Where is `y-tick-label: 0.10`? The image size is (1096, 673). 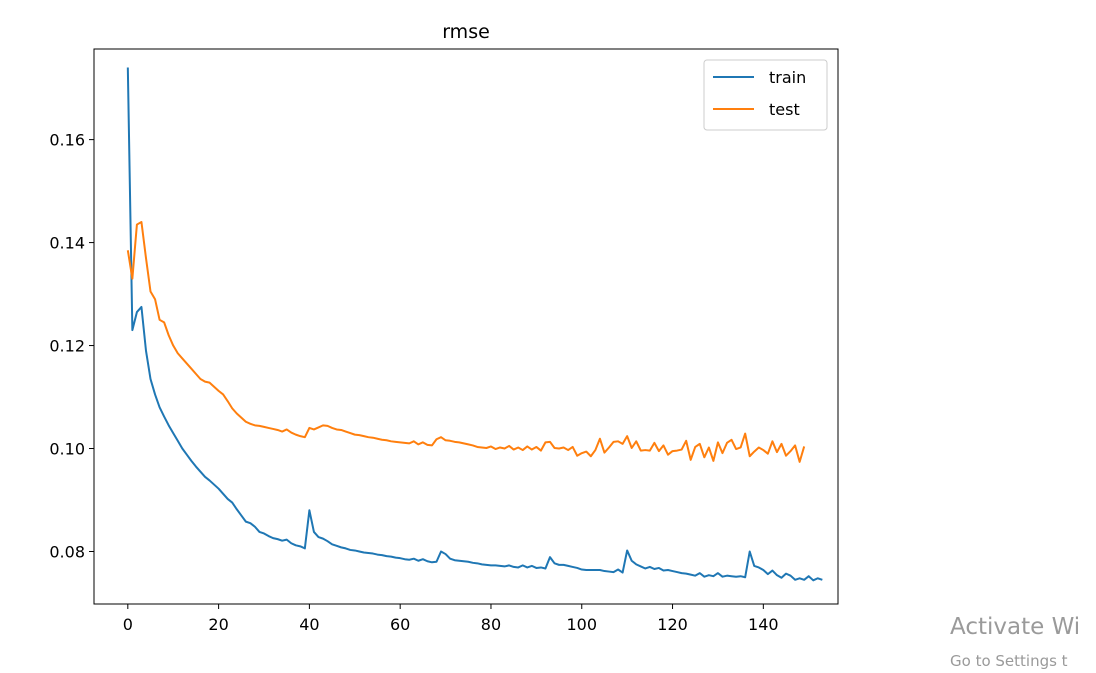
y-tick-label: 0.10 is located at coordinates (67, 449).